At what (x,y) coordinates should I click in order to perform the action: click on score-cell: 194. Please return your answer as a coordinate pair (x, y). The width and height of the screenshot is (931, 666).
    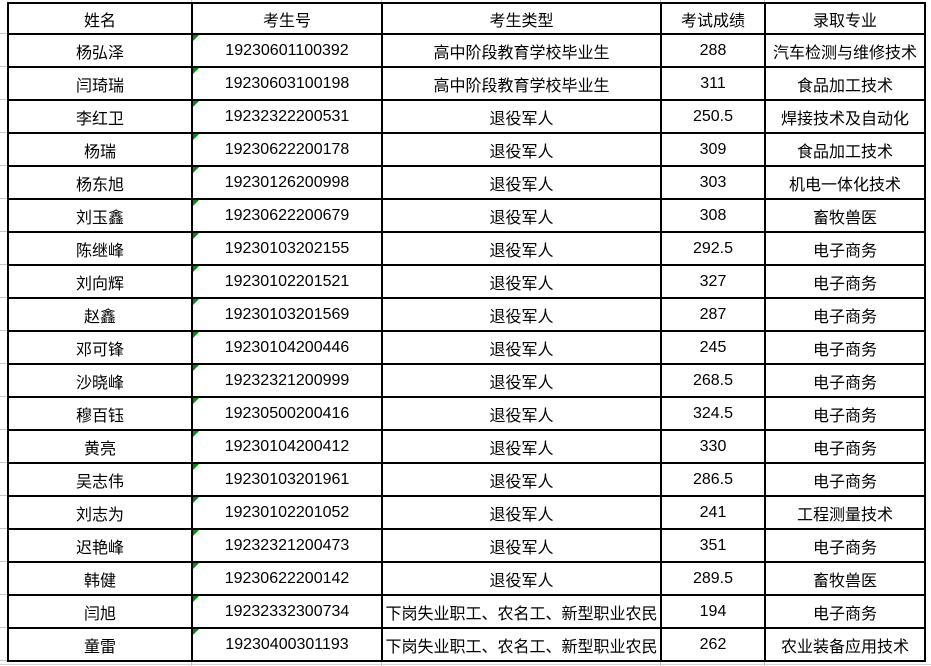
    Looking at the image, I should click on (713, 611).